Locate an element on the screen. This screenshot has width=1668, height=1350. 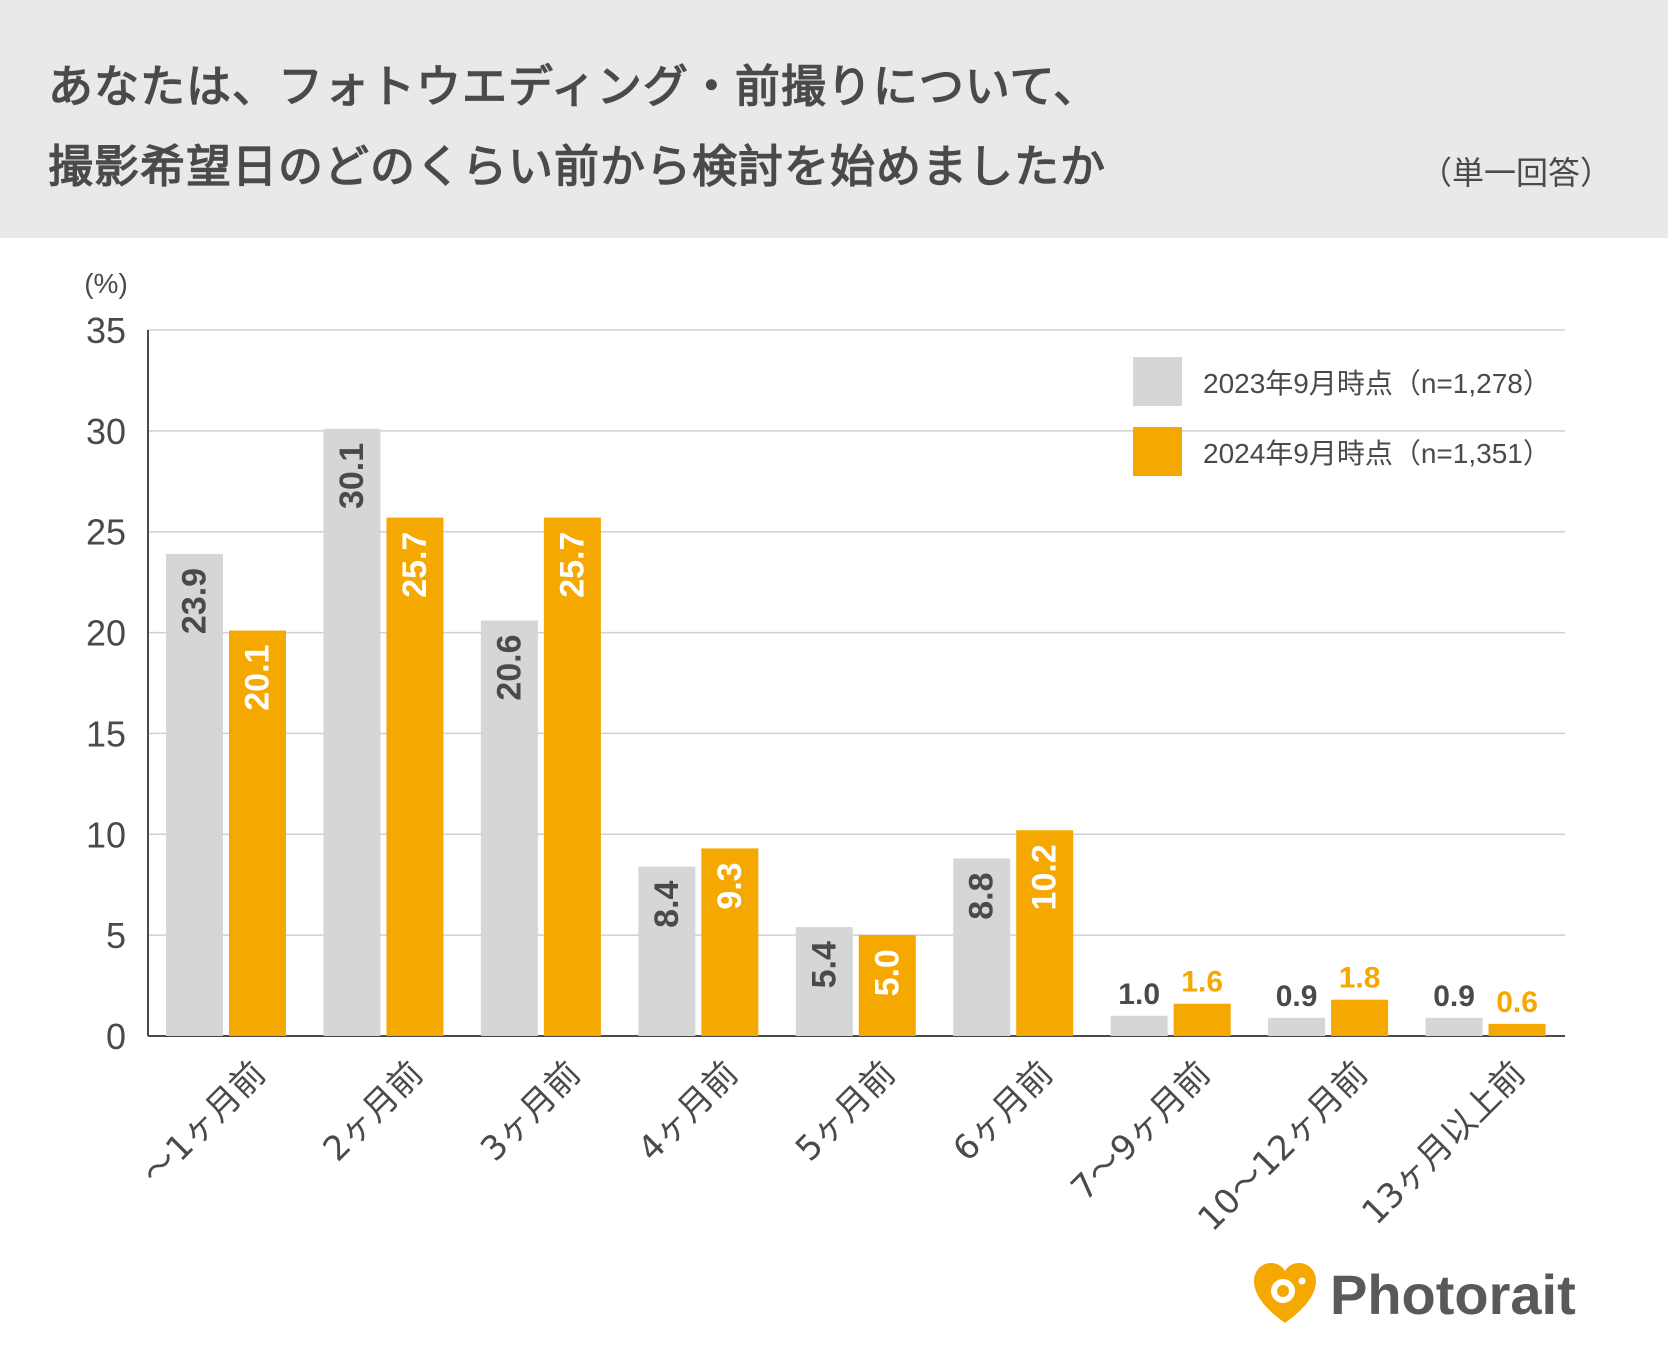
data-label: 20.1 is located at coordinates (258, 678).